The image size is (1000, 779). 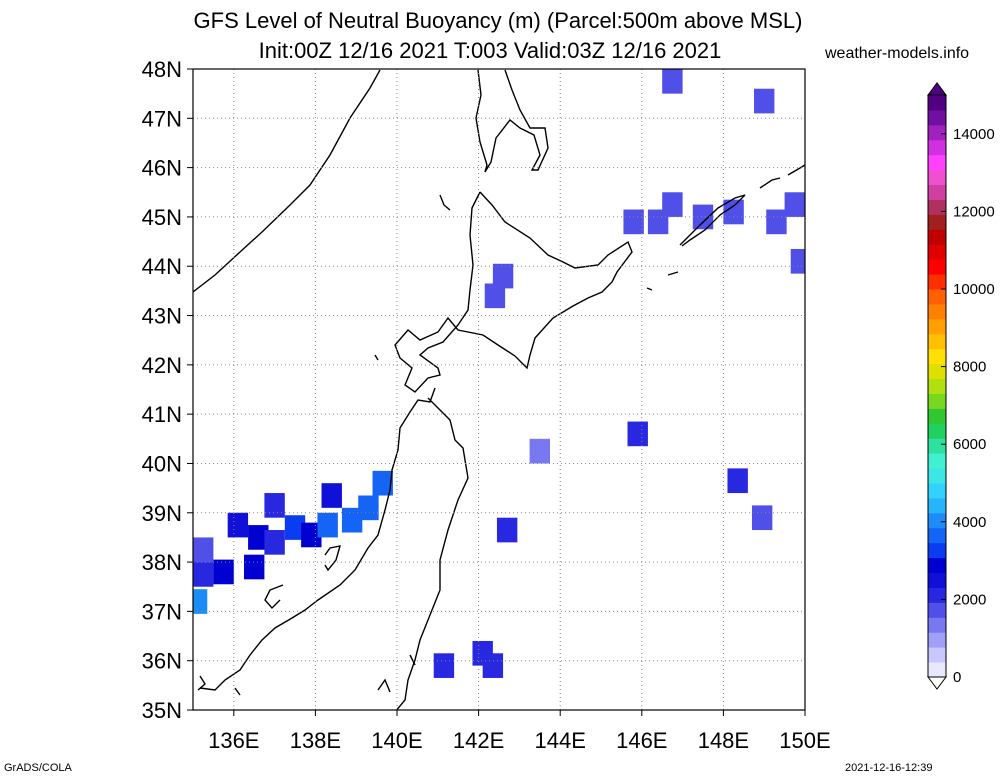 I want to click on y-tick-label: 48N, so click(x=162, y=69).